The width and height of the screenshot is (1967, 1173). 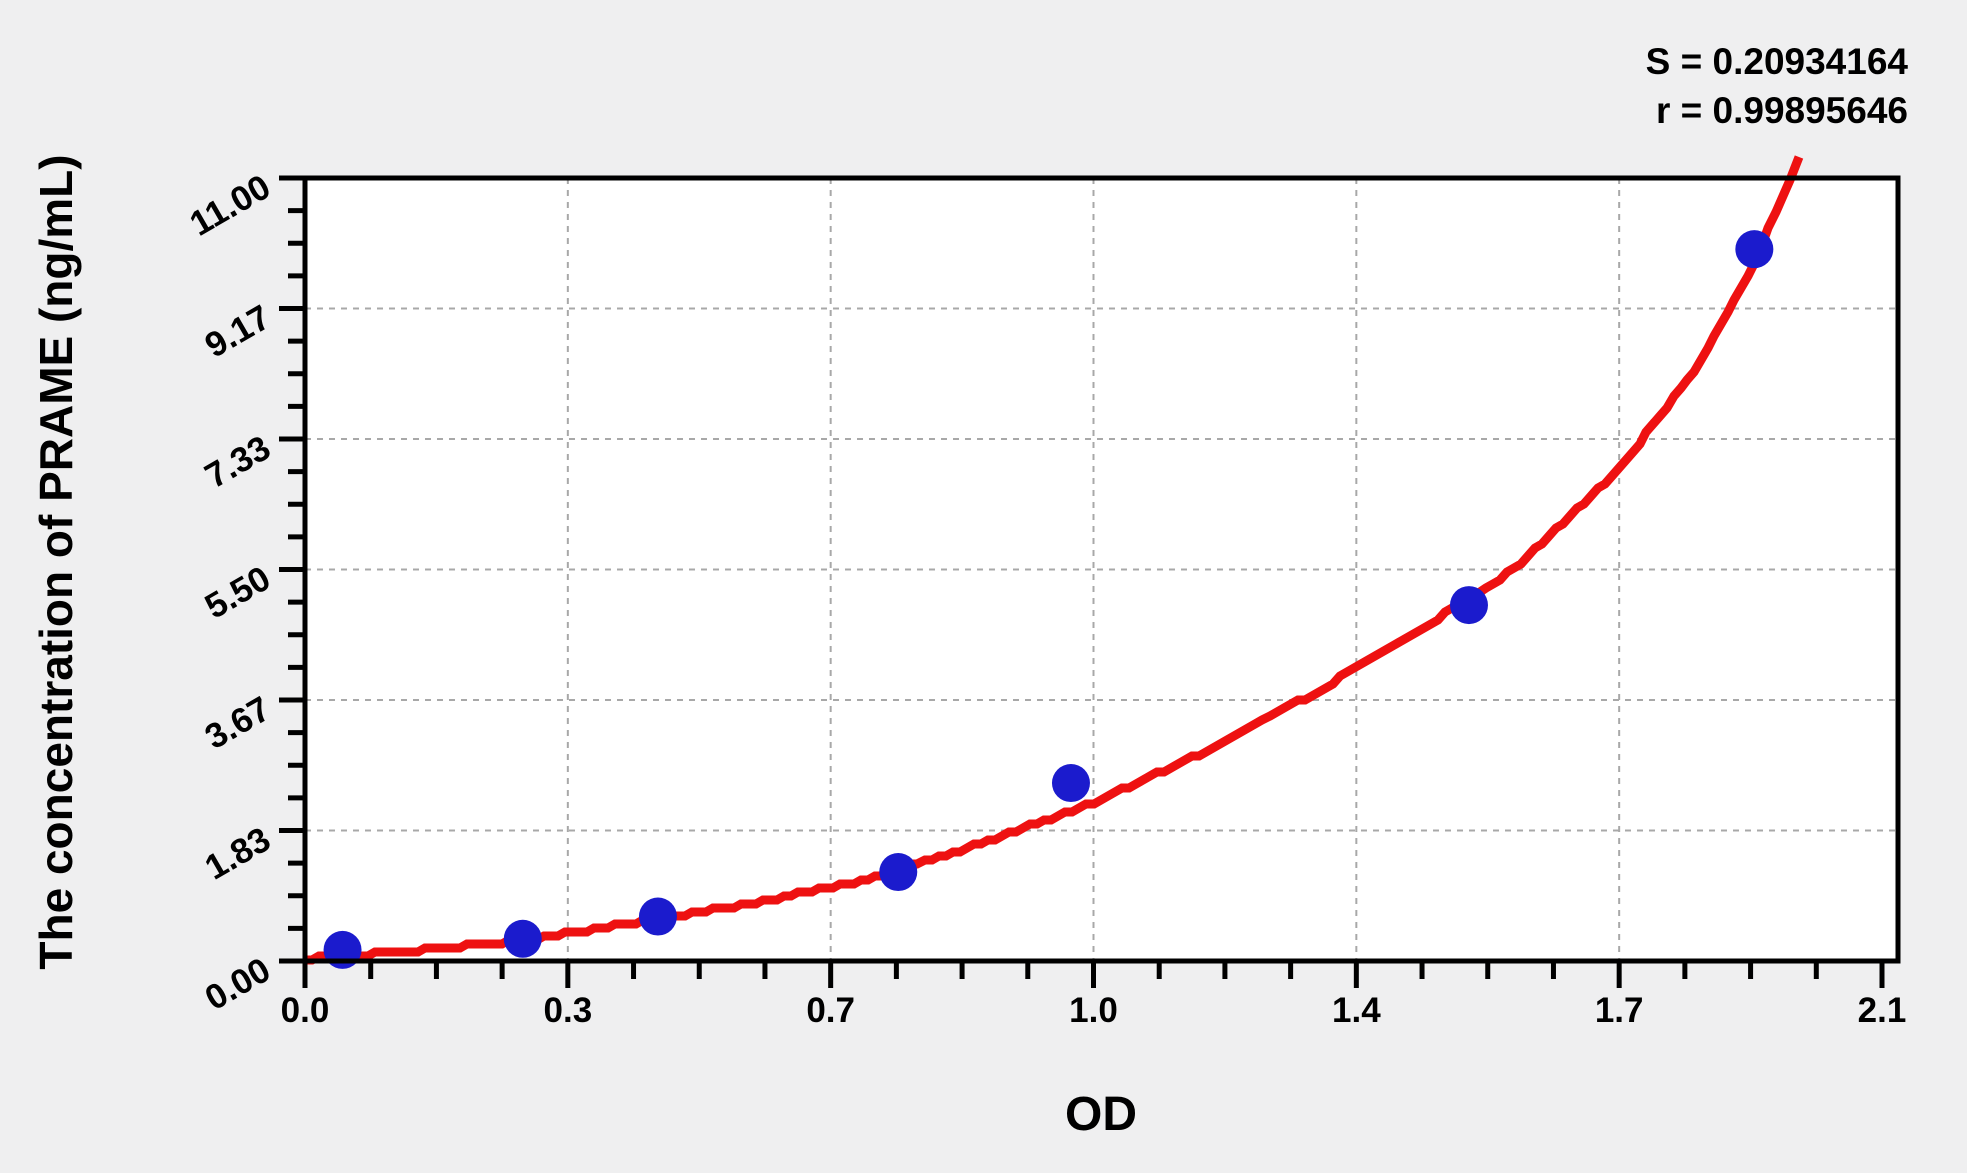 What do you see at coordinates (305, 1010) in the screenshot?
I see `x-tick-label: 0.0` at bounding box center [305, 1010].